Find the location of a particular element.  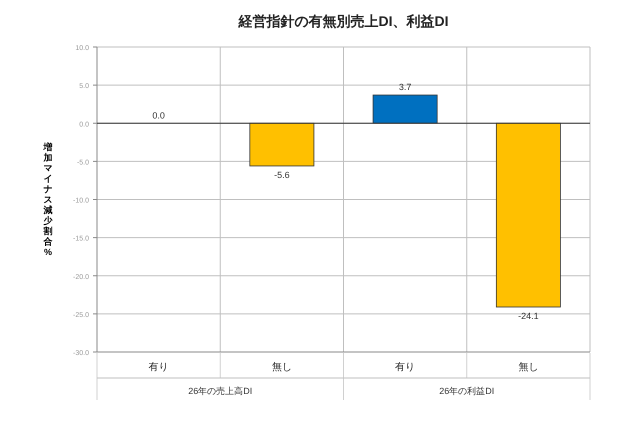

chart-title: 経営指針の有無別売上DI、利益DI is located at coordinates (343, 21).